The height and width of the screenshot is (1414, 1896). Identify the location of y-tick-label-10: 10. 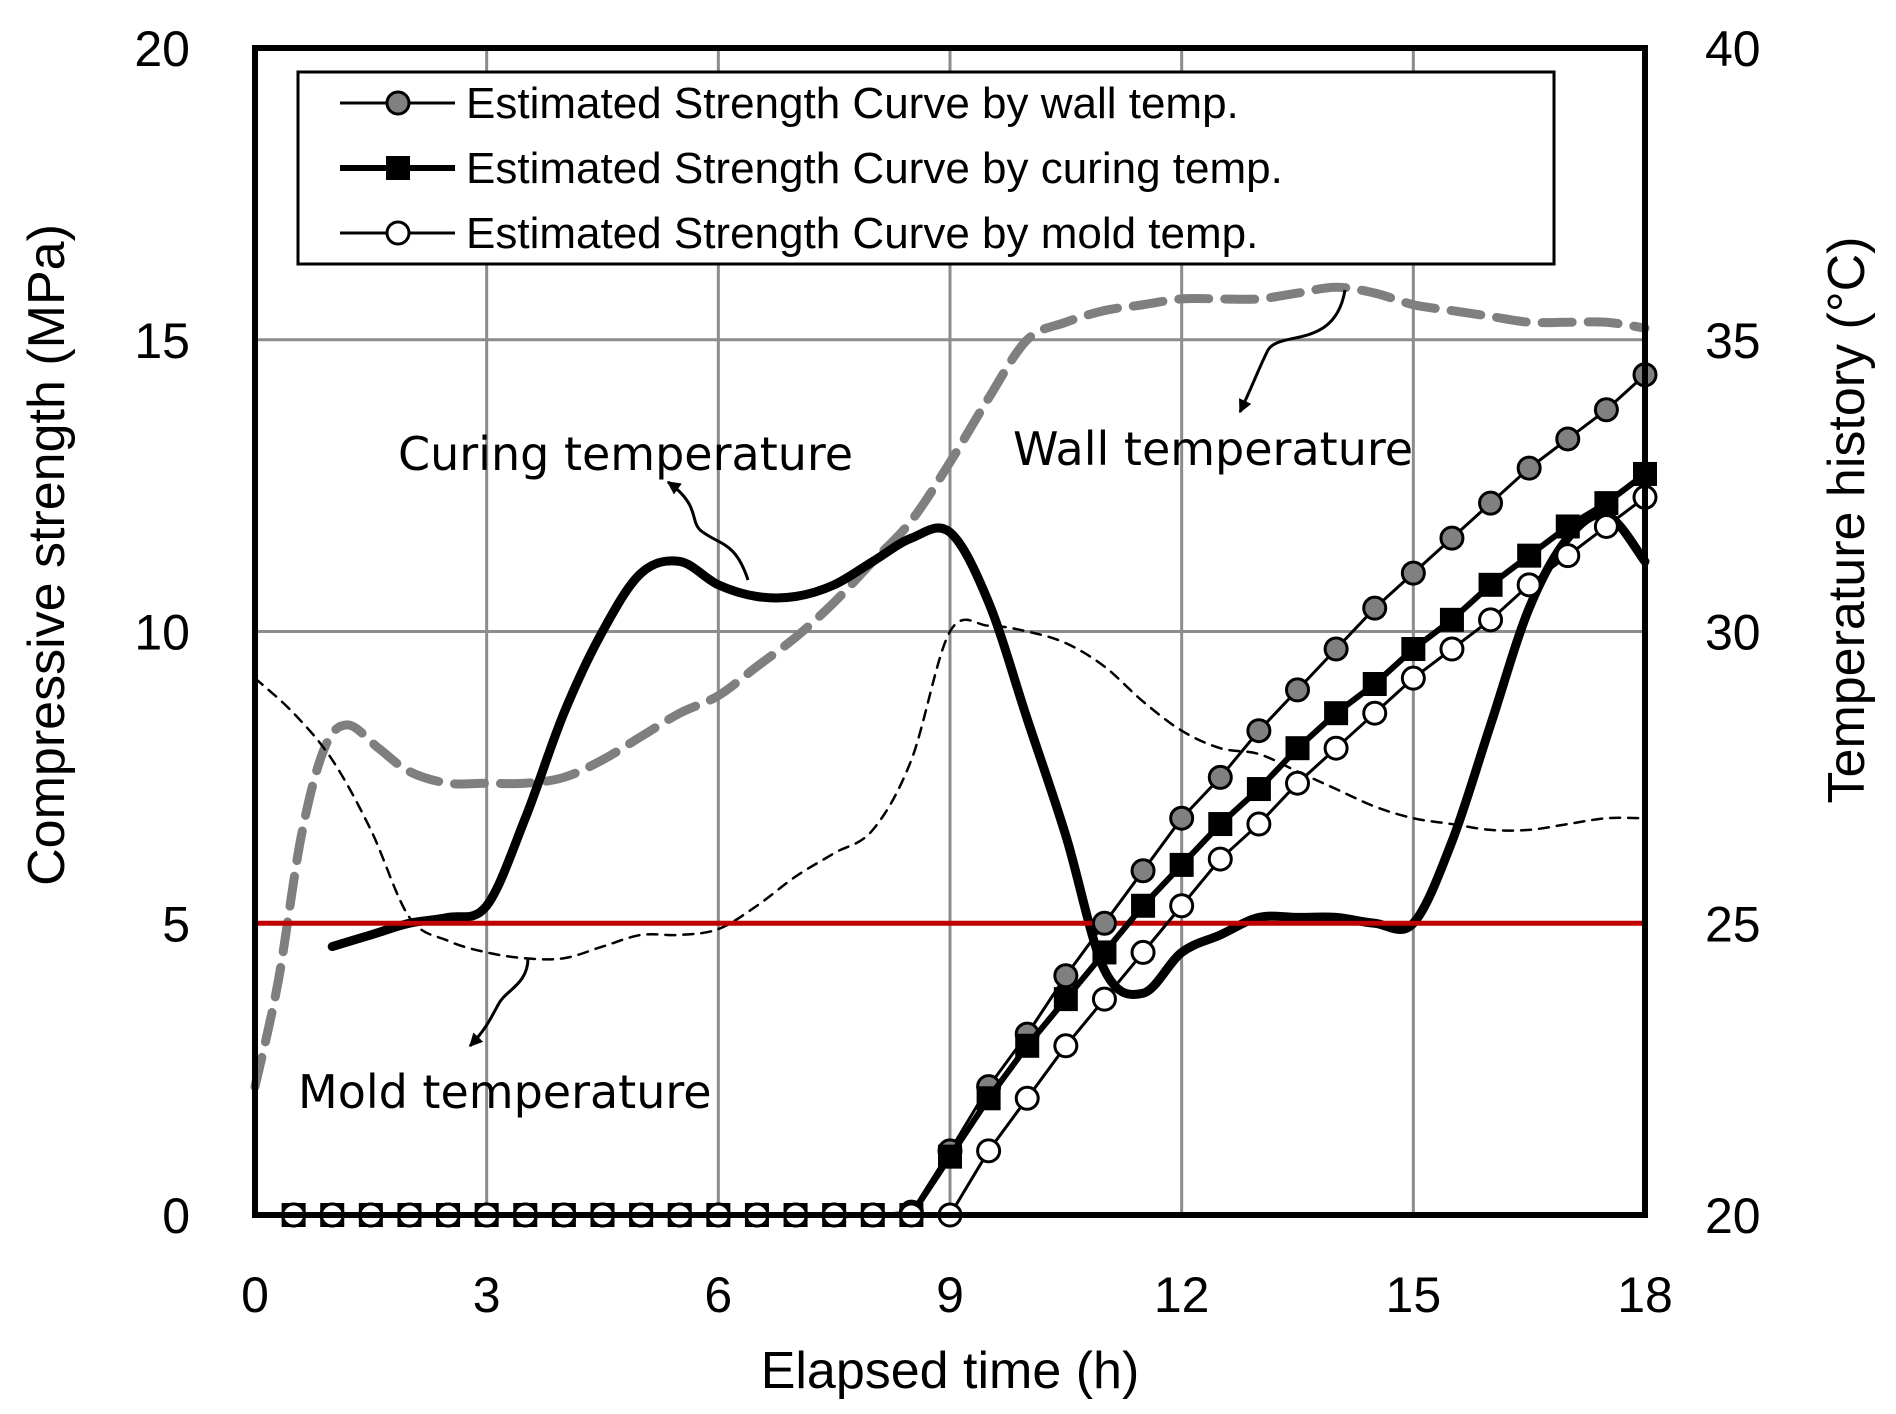
(162, 633).